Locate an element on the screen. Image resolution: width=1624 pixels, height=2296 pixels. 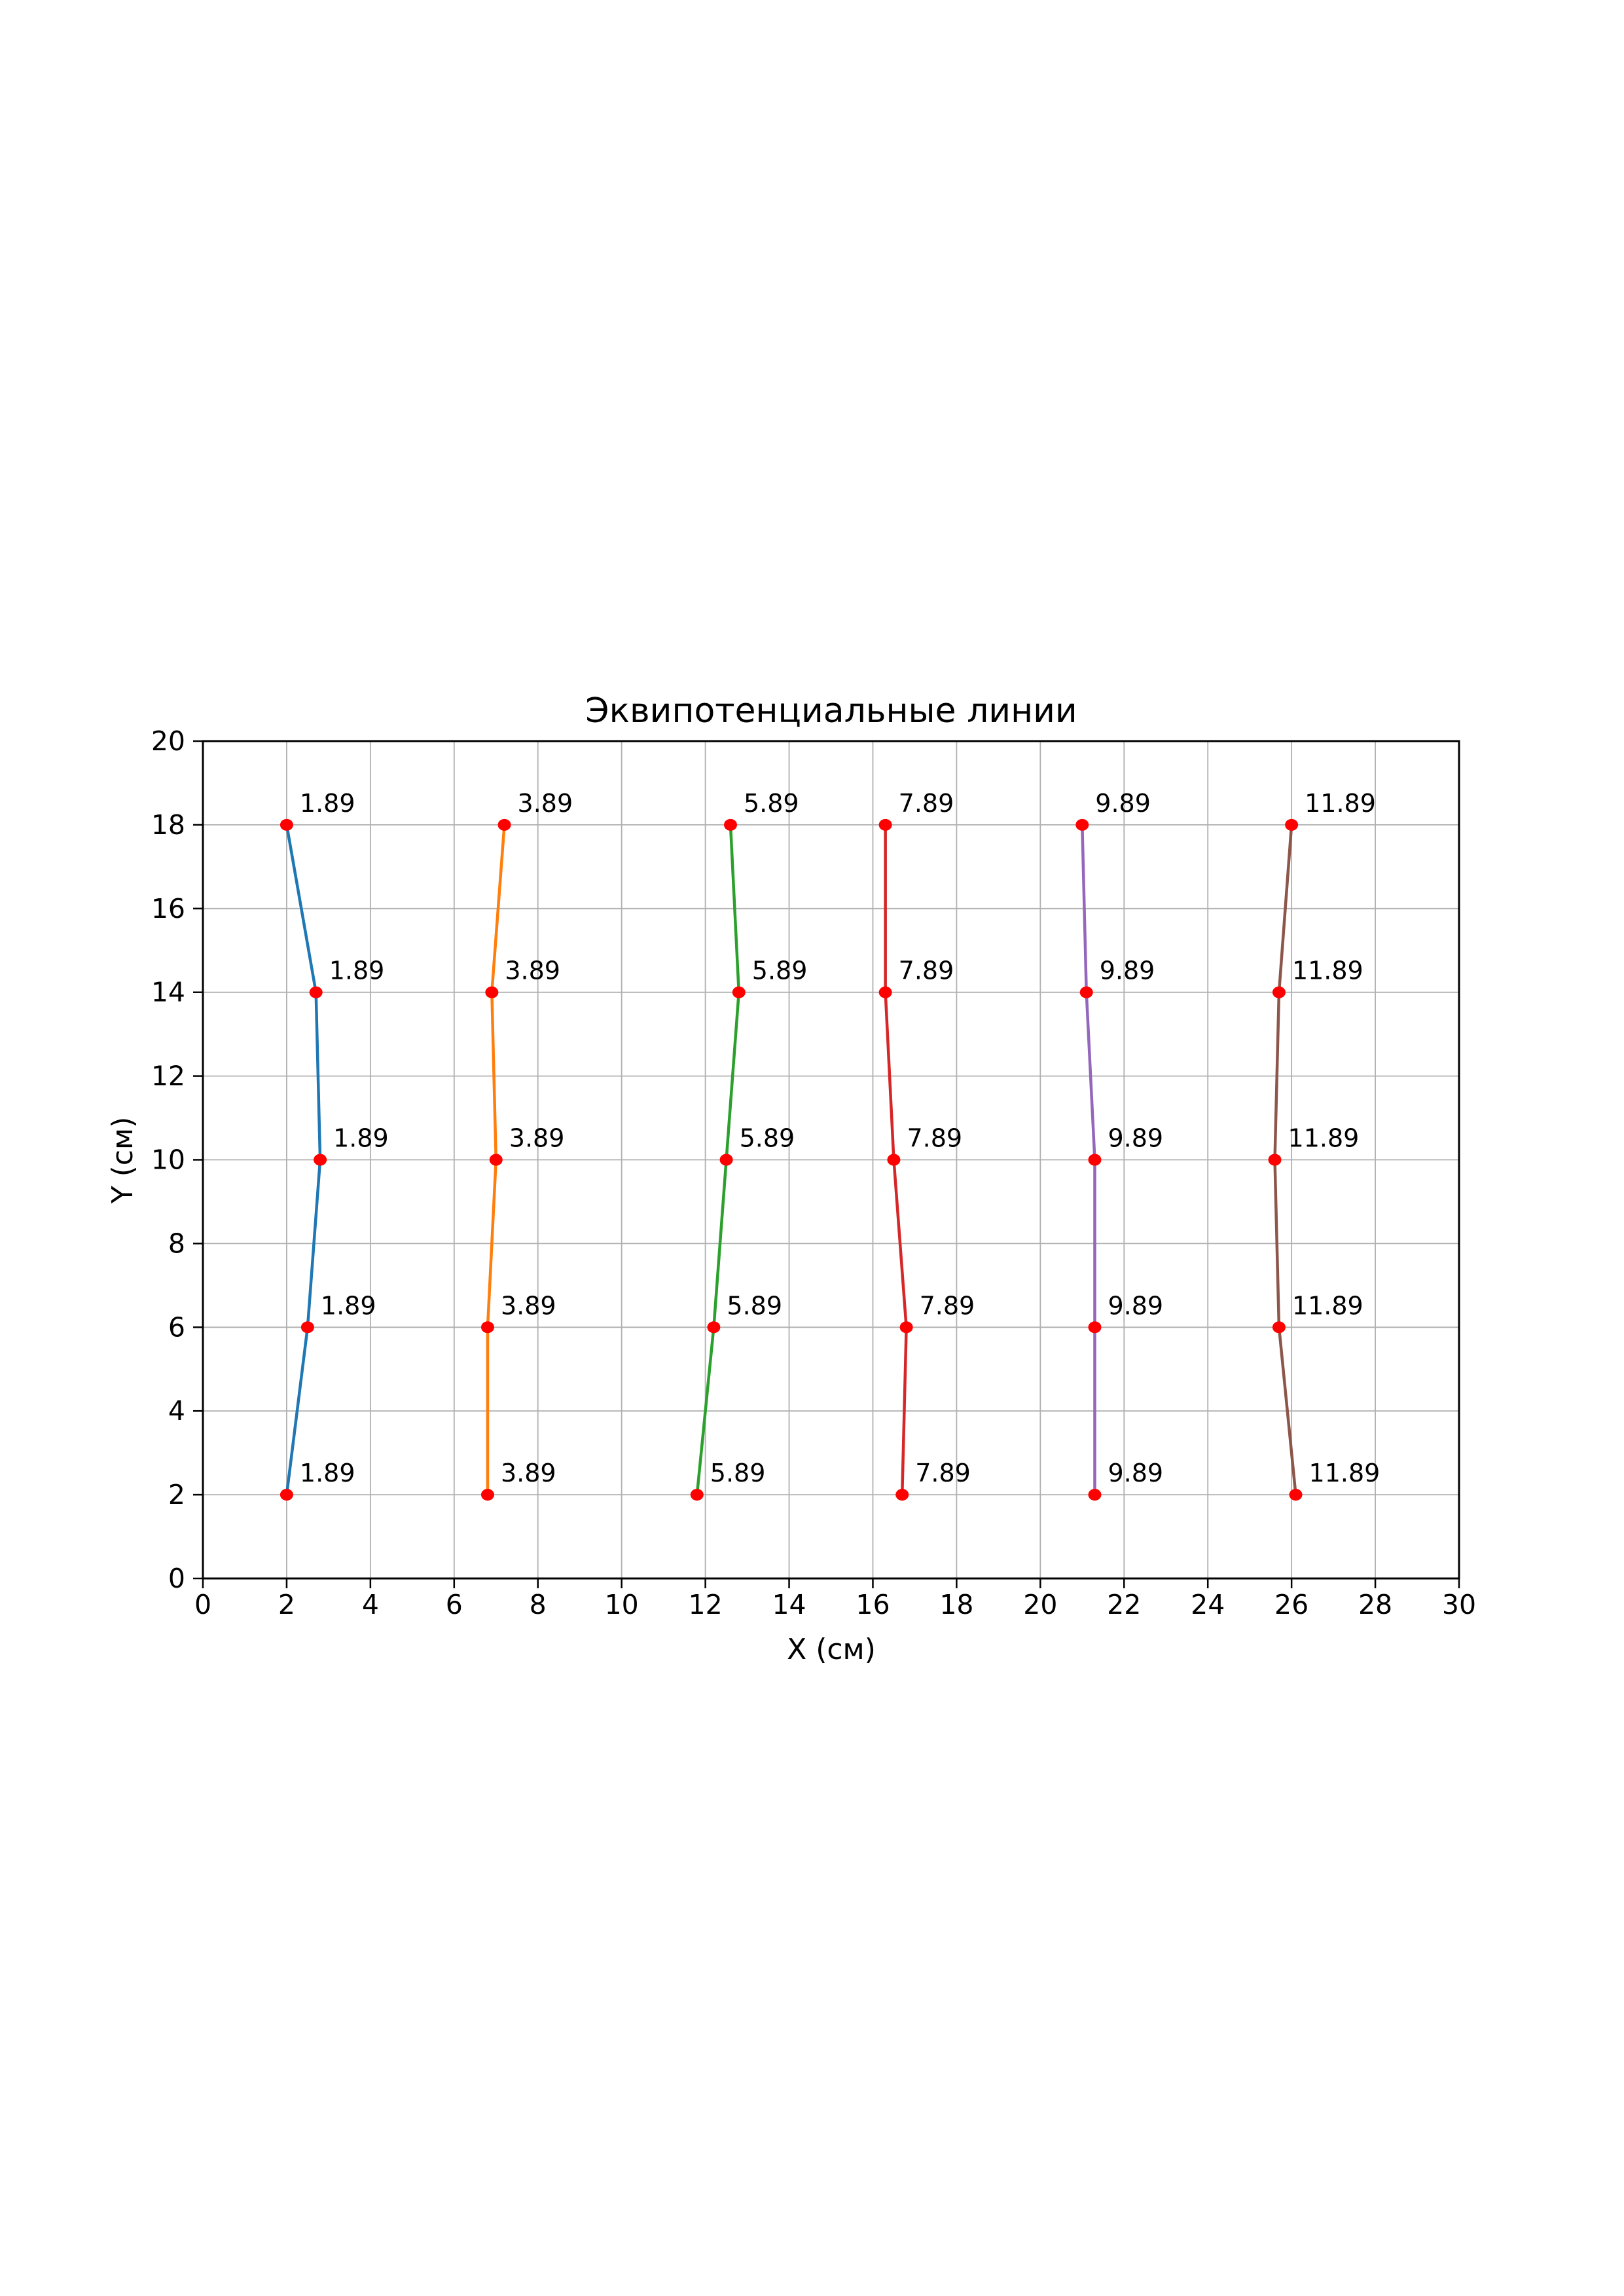
y-tick-label: 8 is located at coordinates (176, 1243).